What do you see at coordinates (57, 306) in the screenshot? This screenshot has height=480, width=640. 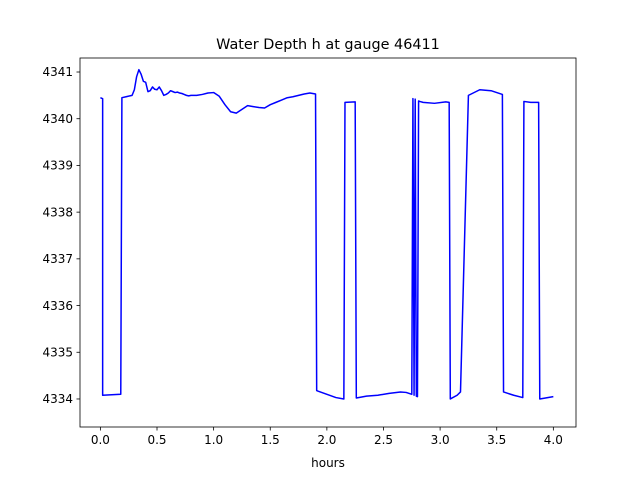 I see `y-tick-label: 4336` at bounding box center [57, 306].